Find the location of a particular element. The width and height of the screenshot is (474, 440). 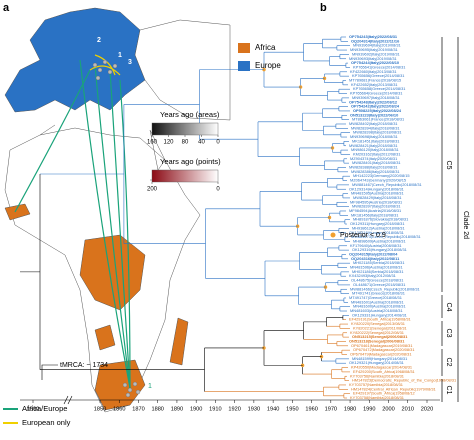

colorbar-tick-label: 160 is located at coordinates (152, 143).